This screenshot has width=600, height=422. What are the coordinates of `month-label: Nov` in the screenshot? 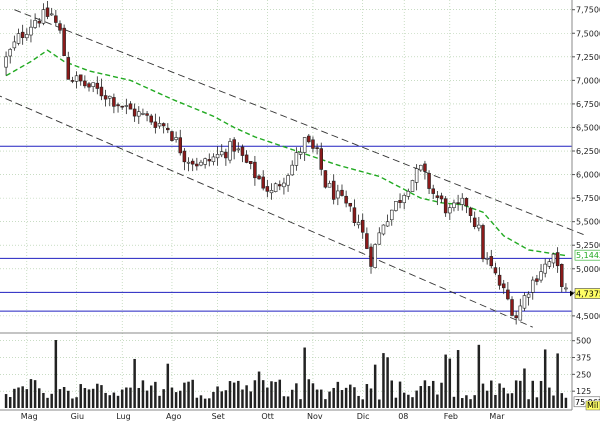 It's located at (315, 416).